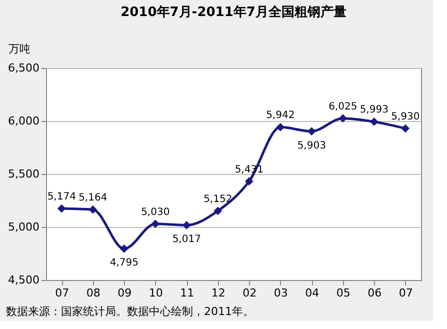 Image resolution: width=447 pixels, height=329 pixels. Describe the element at coordinates (24, 121) in the screenshot. I see `y-tick-label: 6,000` at that location.